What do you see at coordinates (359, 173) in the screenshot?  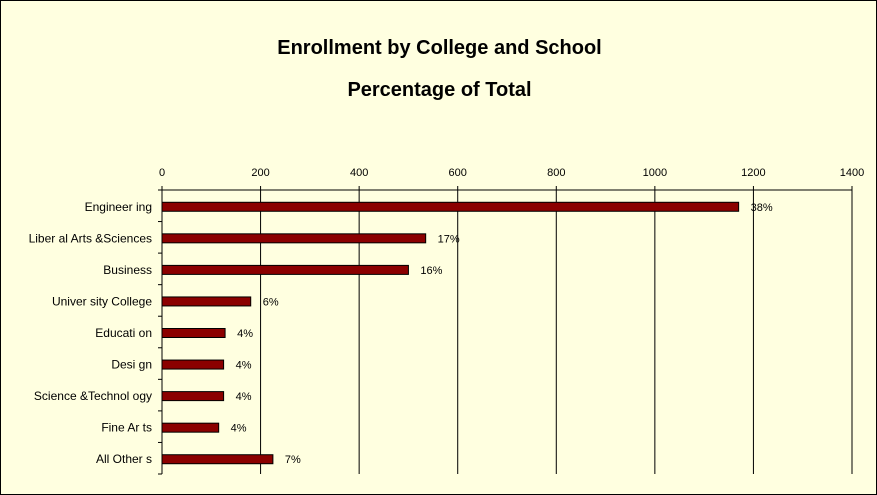 I see `x-tick-label: 400` at bounding box center [359, 173].